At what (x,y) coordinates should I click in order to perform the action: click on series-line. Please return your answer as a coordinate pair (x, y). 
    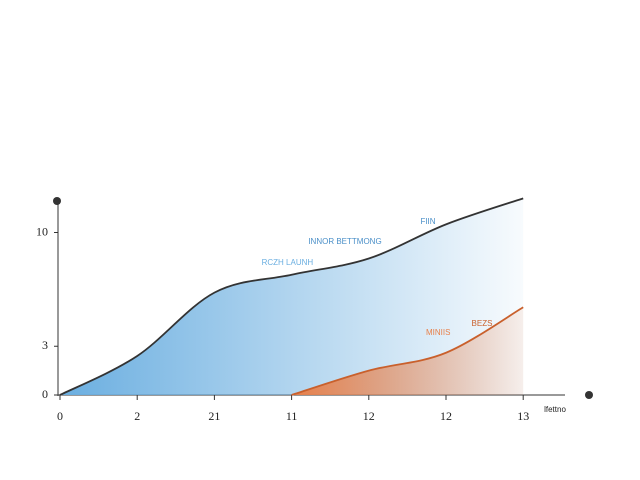
    Looking at the image, I should click on (407, 351).